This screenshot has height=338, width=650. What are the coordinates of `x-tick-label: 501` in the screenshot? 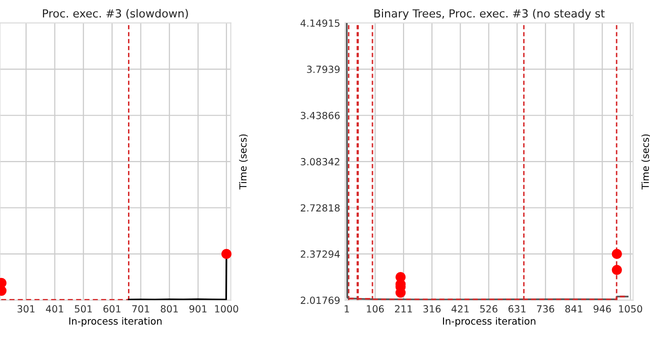 It's located at (83, 309).